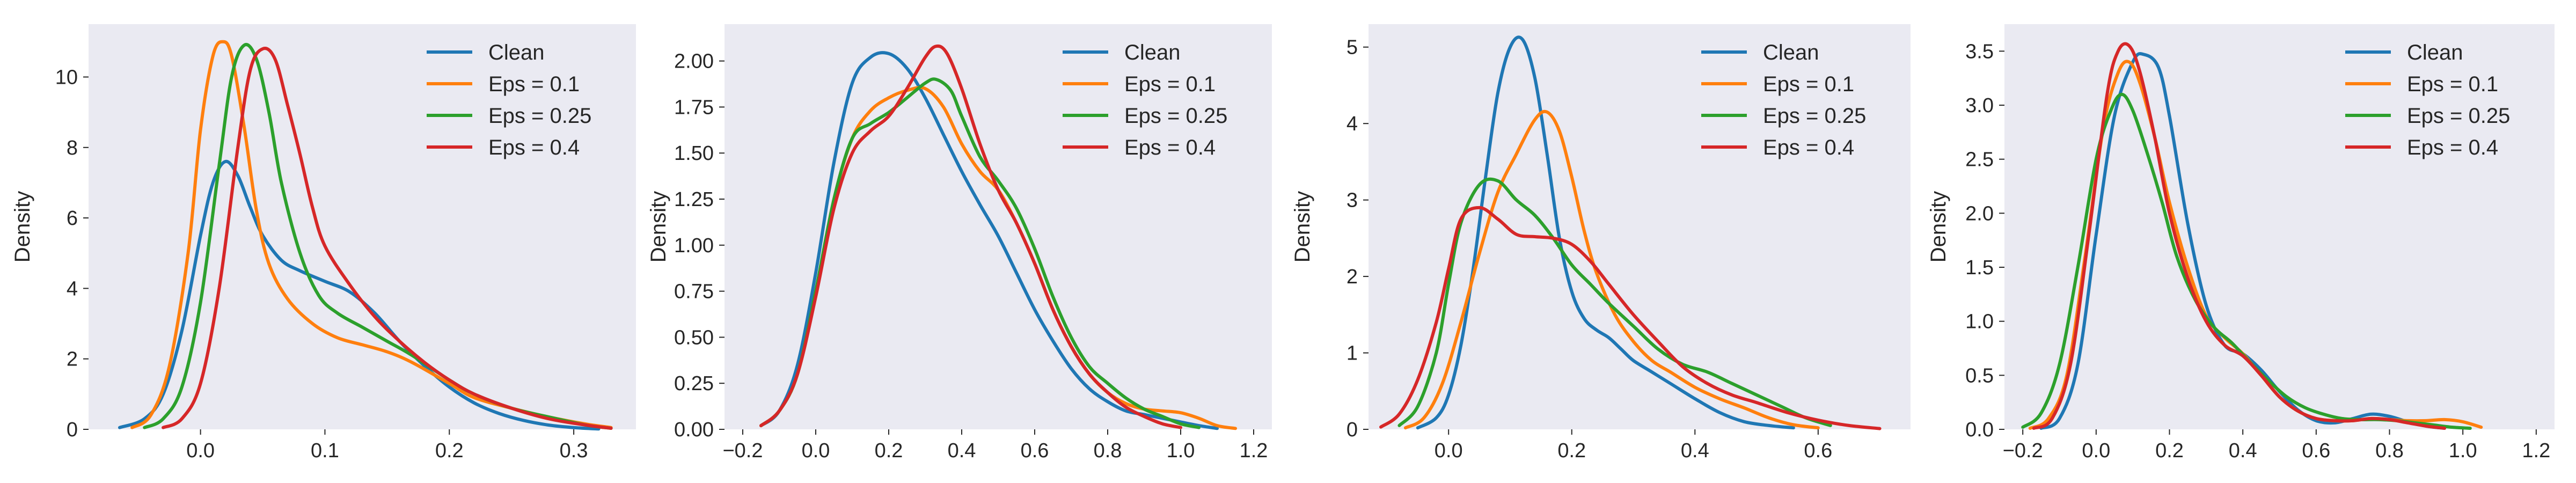 Image resolution: width=2576 pixels, height=483 pixels. I want to click on y-tick-label: 1.25, so click(694, 199).